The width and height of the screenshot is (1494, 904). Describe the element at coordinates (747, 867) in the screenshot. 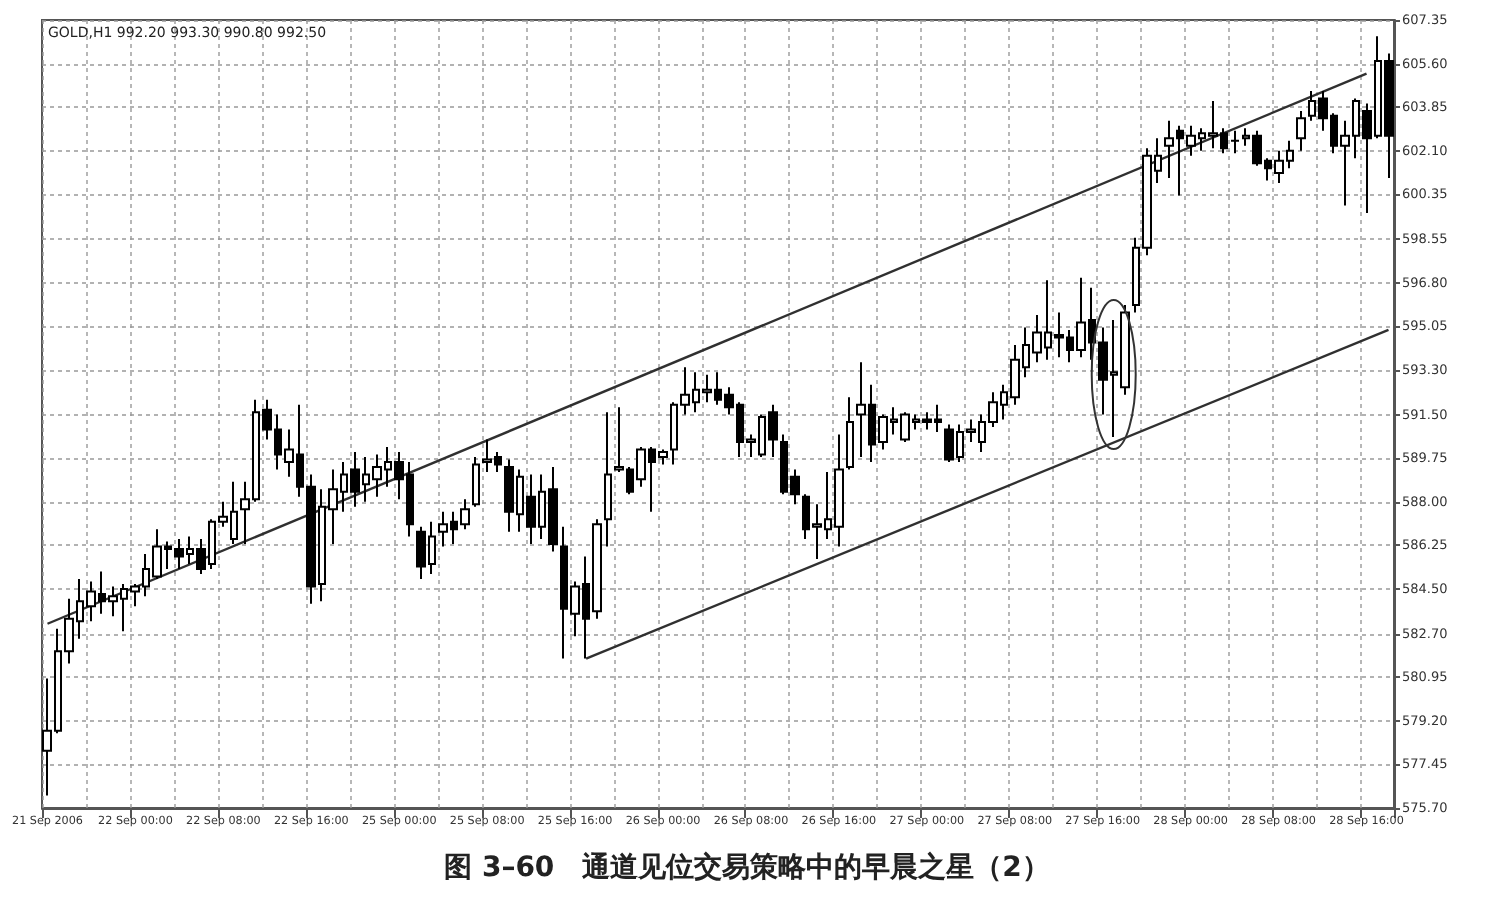

I see `text: 图 3–60 通道见位交易策略中的早晨之星（2）` at that location.